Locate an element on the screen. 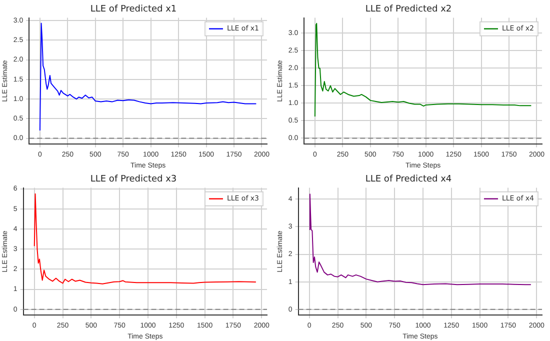 The image size is (550, 341). chart-title: LLE of Predicted x1 is located at coordinates (133, 9).